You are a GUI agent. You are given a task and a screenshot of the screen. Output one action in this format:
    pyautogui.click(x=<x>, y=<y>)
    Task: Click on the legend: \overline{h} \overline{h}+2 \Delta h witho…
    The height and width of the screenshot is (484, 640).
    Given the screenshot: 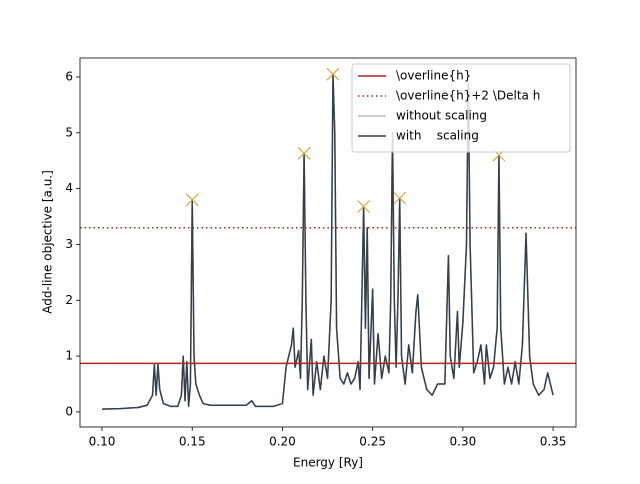 What is the action you would take?
    pyautogui.click(x=461, y=108)
    